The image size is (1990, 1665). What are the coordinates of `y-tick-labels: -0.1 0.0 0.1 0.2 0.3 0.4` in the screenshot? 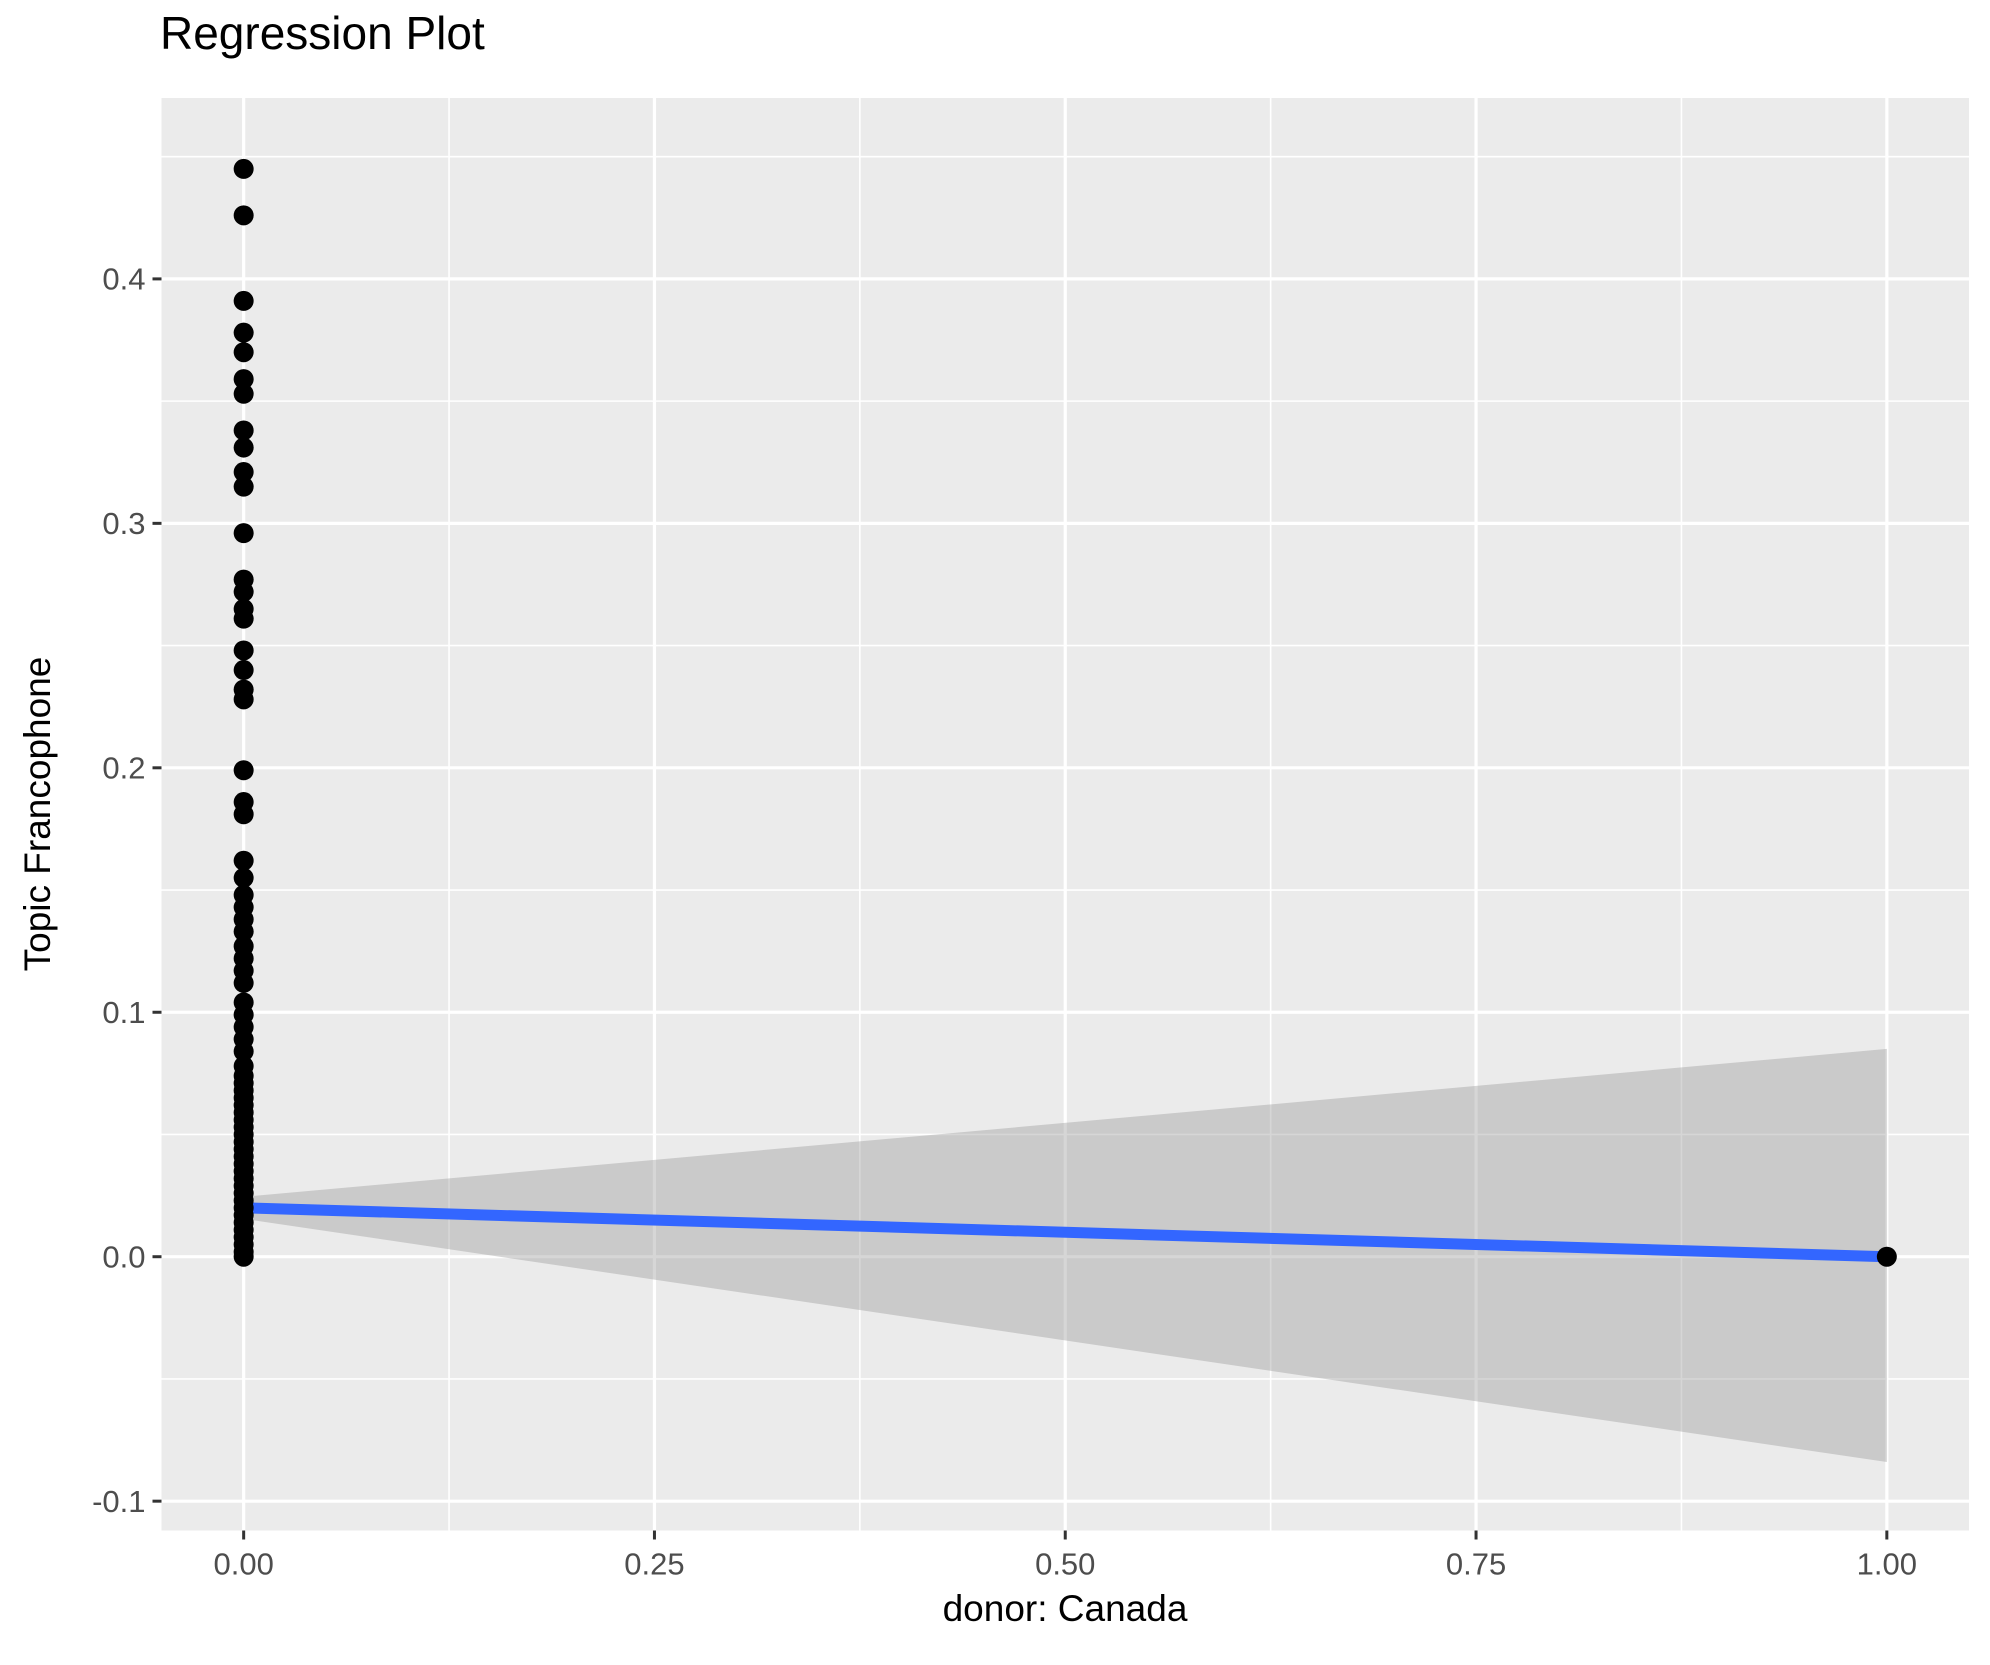 It's located at (118, 890).